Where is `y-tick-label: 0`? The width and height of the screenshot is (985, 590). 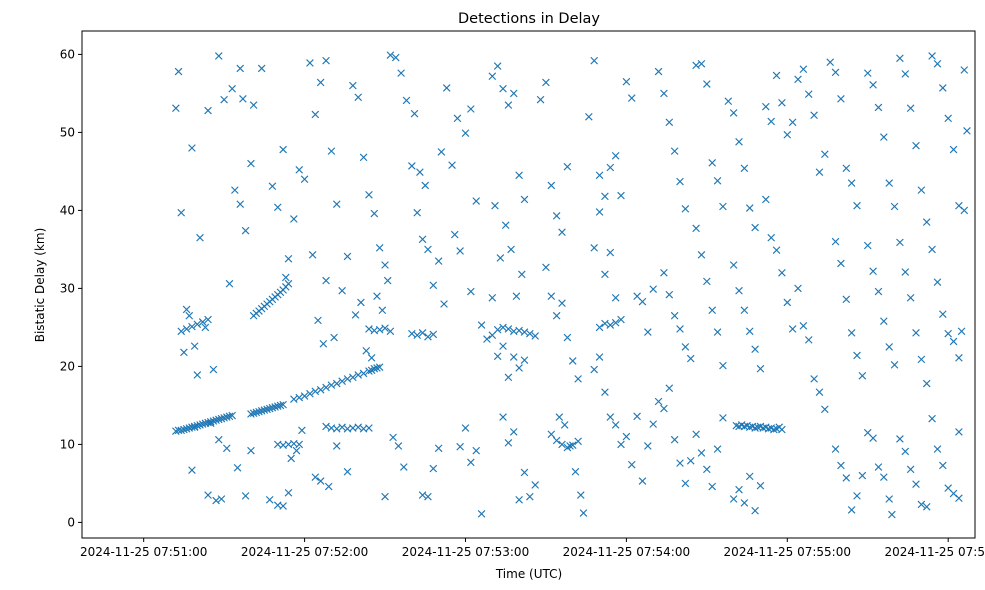 y-tick-label: 0 is located at coordinates (71, 522).